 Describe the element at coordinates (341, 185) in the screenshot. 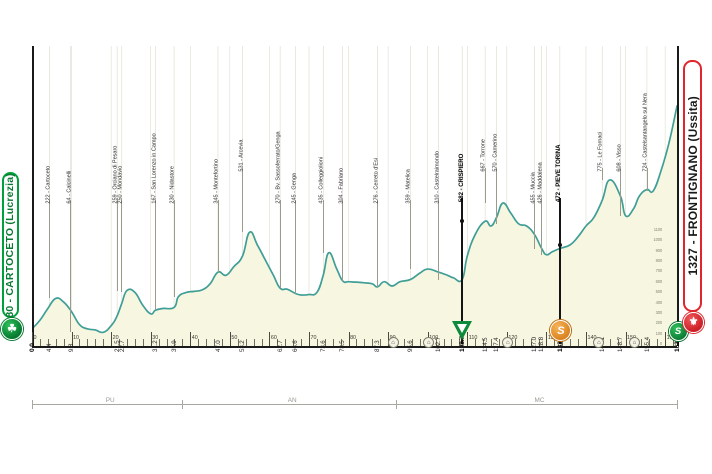

I see `place-label: 304 - Fabriano` at that location.